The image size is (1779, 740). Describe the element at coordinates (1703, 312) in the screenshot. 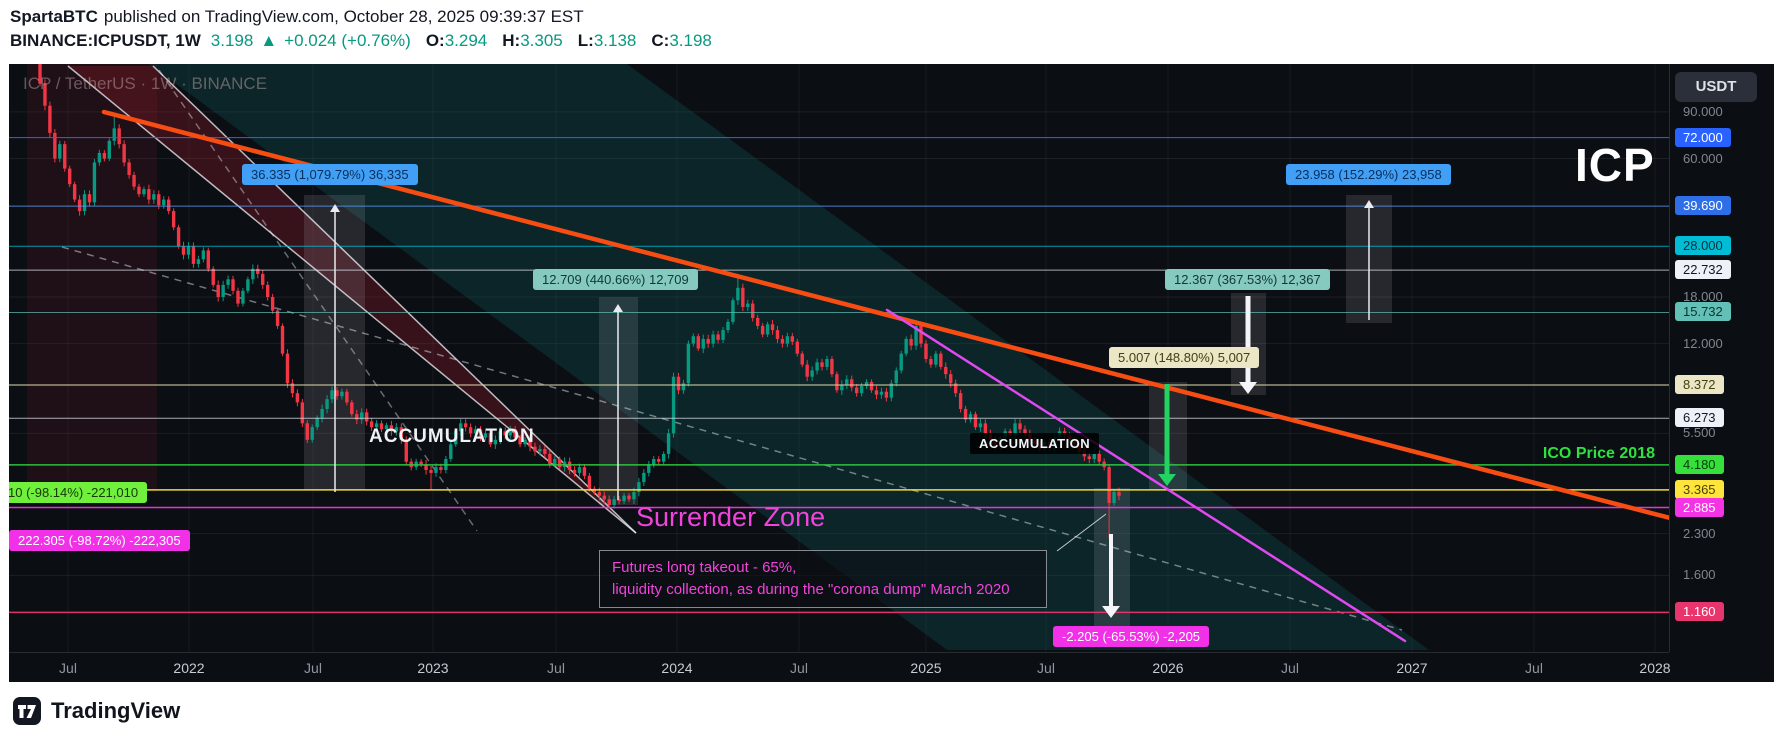

I see `price-level-badge: 15.732` at that location.